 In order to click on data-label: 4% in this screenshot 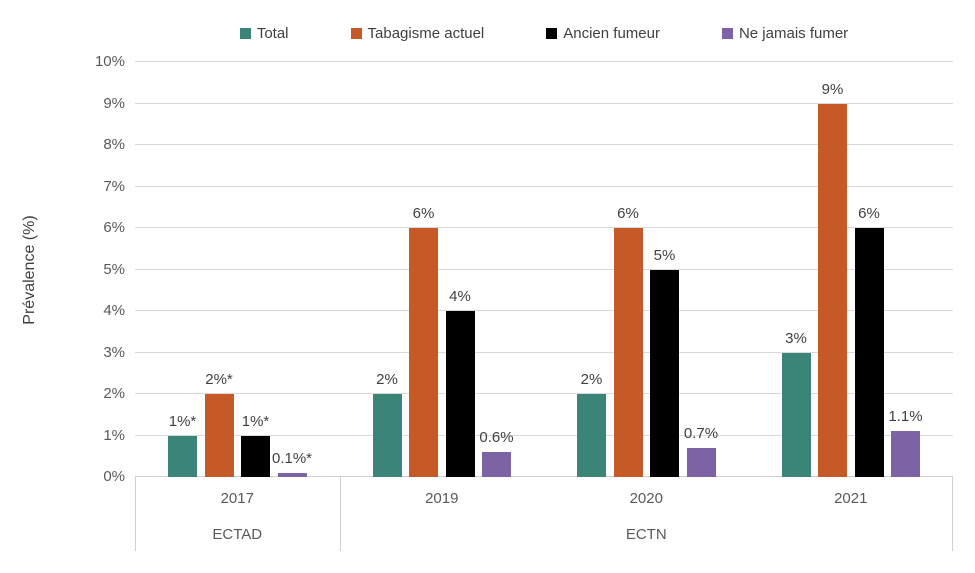, I will do `click(460, 296)`.